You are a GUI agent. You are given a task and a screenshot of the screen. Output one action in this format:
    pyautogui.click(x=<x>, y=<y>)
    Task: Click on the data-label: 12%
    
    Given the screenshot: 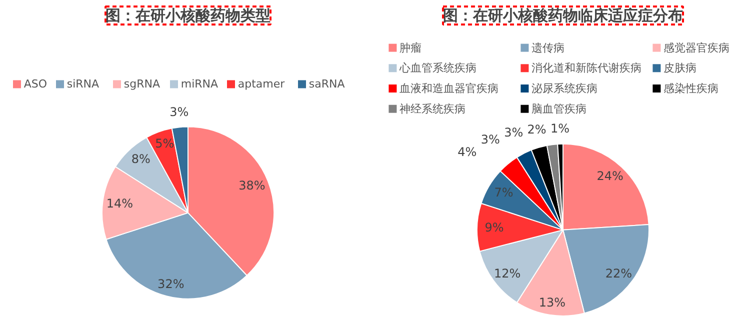 What is the action you would take?
    pyautogui.click(x=507, y=273)
    